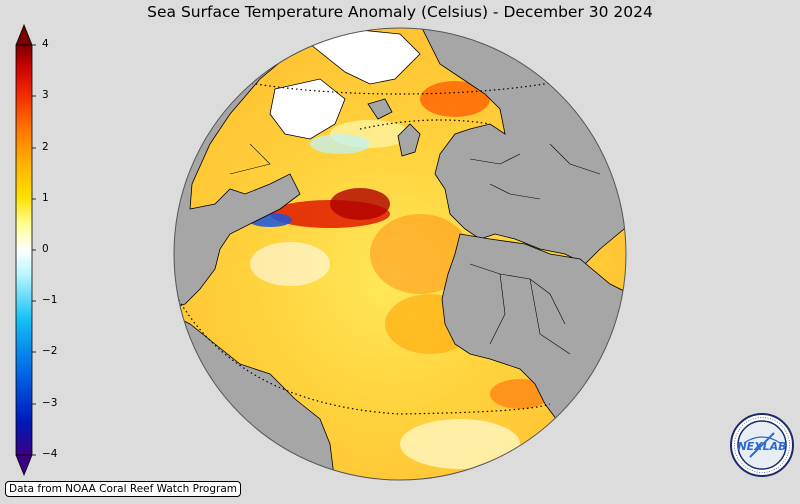 The image size is (800, 504). Describe the element at coordinates (380, 109) in the screenshot. I see `iceland` at that location.